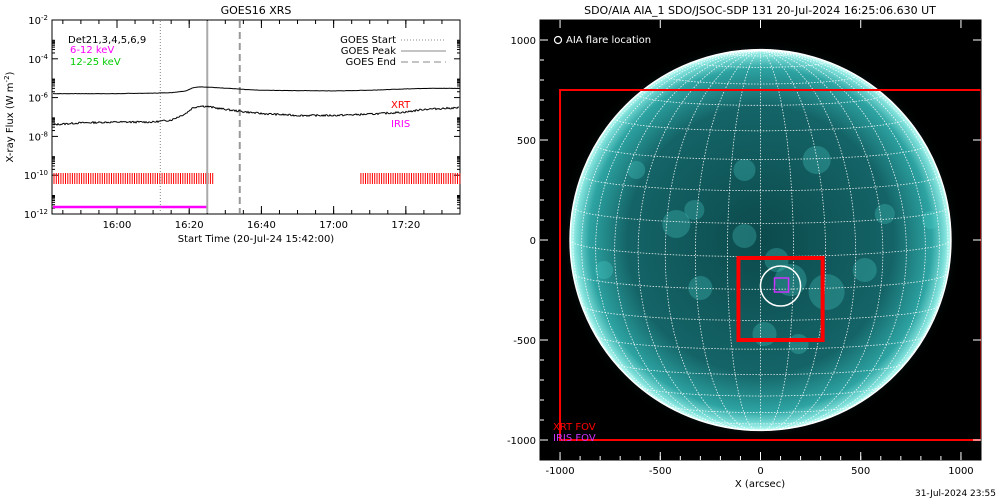 The width and height of the screenshot is (1000, 500). I want to click on legend-end-label: GOES End, so click(371, 62).